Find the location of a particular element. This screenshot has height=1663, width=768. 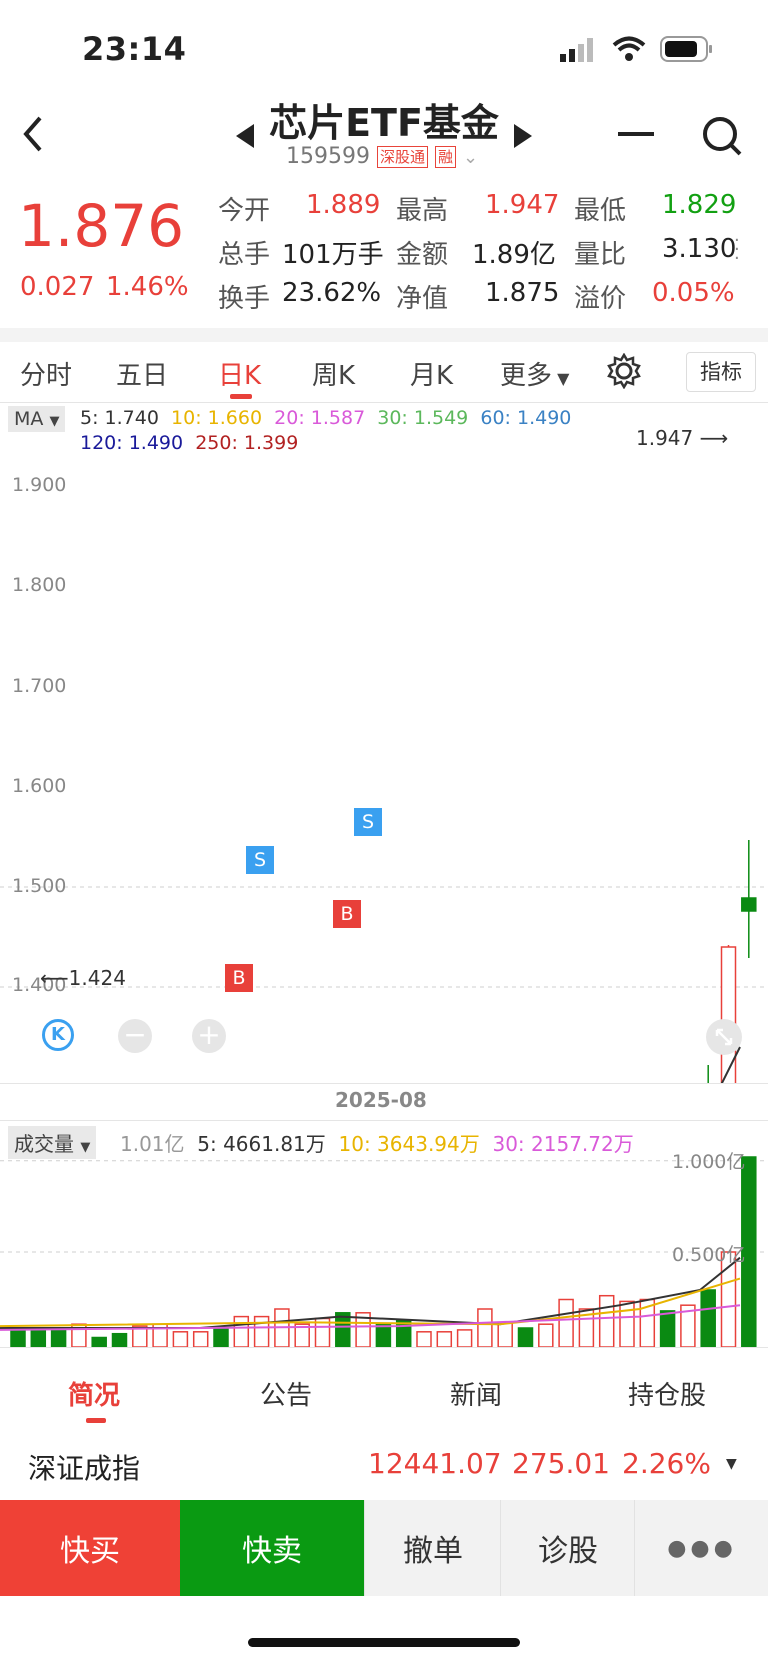

settings-icon is located at coordinates (624, 372).